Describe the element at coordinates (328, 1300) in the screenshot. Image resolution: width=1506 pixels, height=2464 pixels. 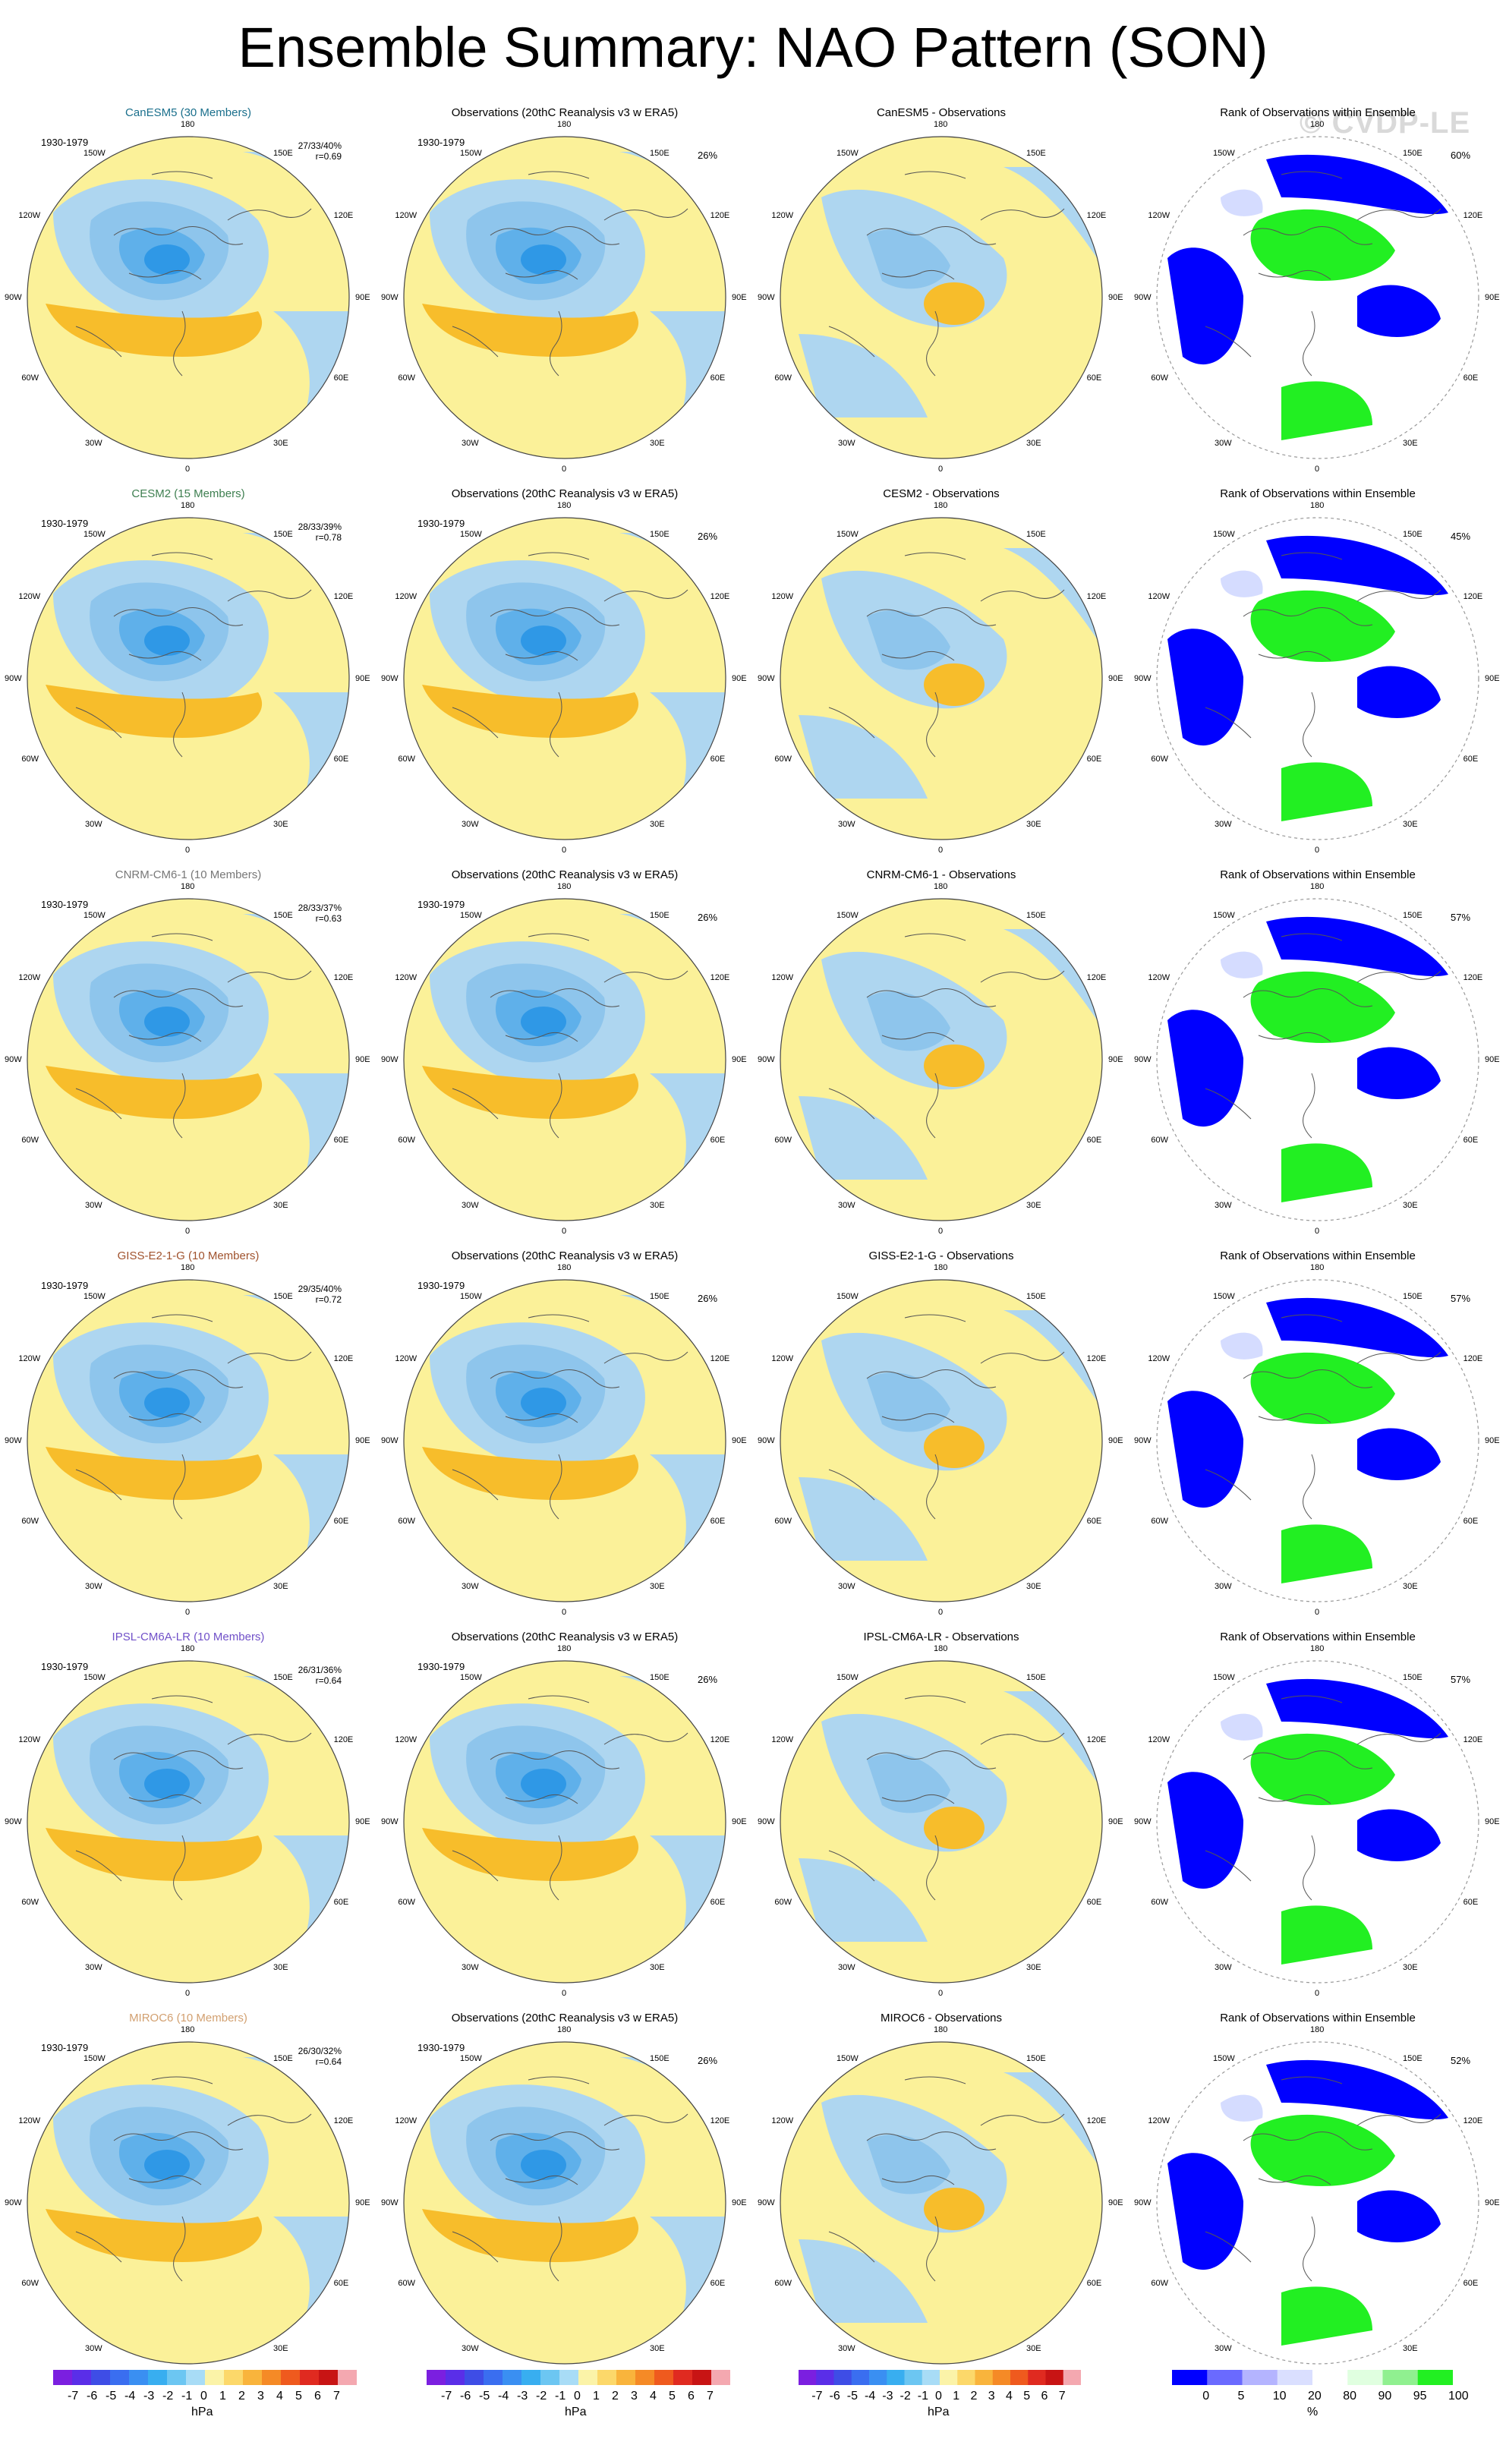
I see `model-pattern-correlation: r=0.72` at that location.